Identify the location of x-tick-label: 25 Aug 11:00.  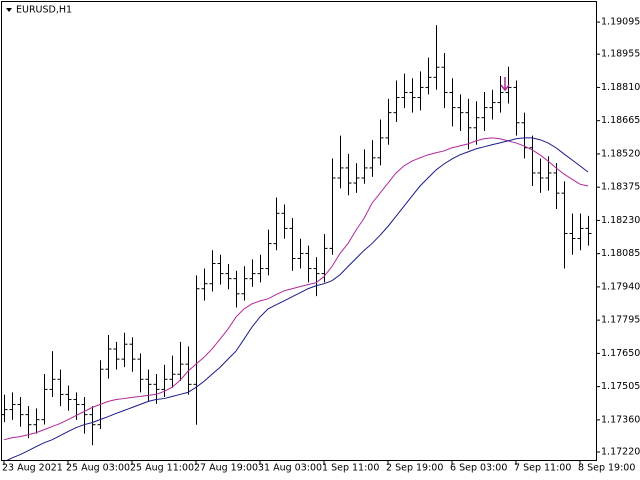
(162, 468).